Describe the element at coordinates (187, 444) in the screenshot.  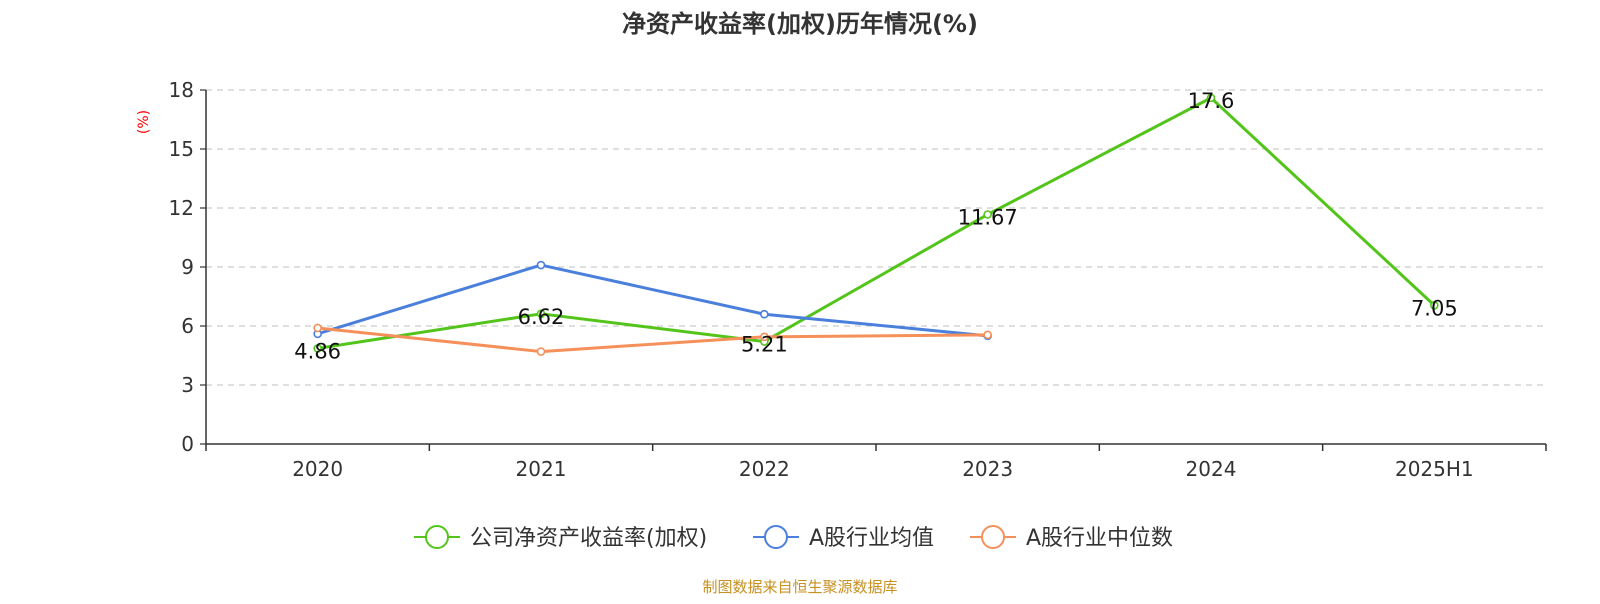
I see `y-tick-label: 0` at that location.